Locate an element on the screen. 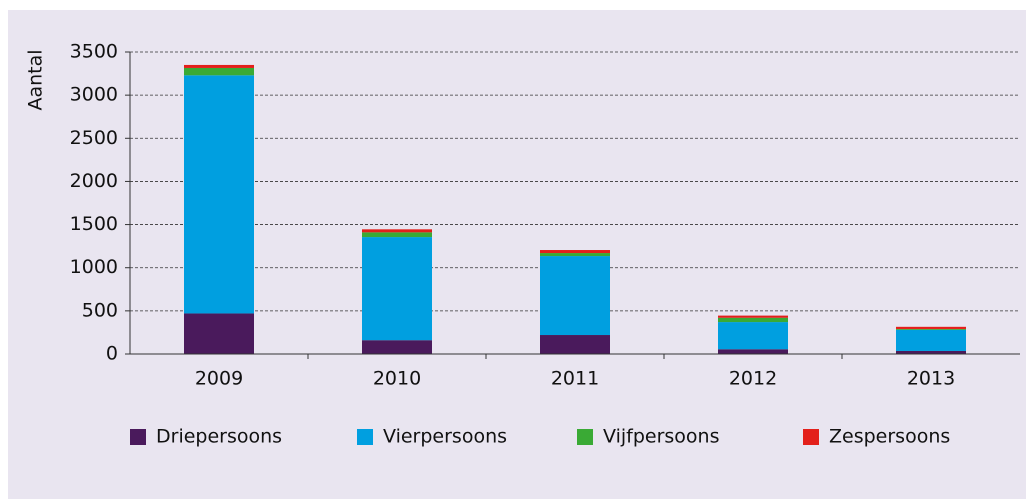 The height and width of the screenshot is (499, 1026). y-tick-label: 3500 is located at coordinates (94, 52).